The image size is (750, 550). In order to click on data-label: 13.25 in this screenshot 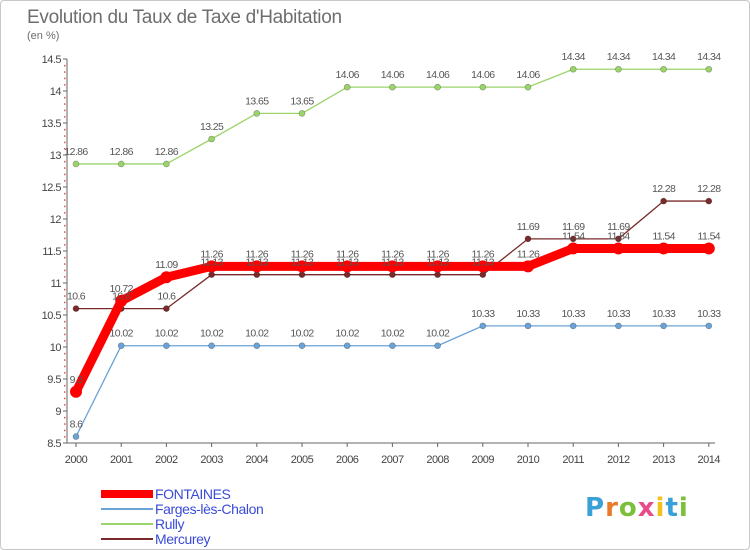, I will do `click(212, 127)`.